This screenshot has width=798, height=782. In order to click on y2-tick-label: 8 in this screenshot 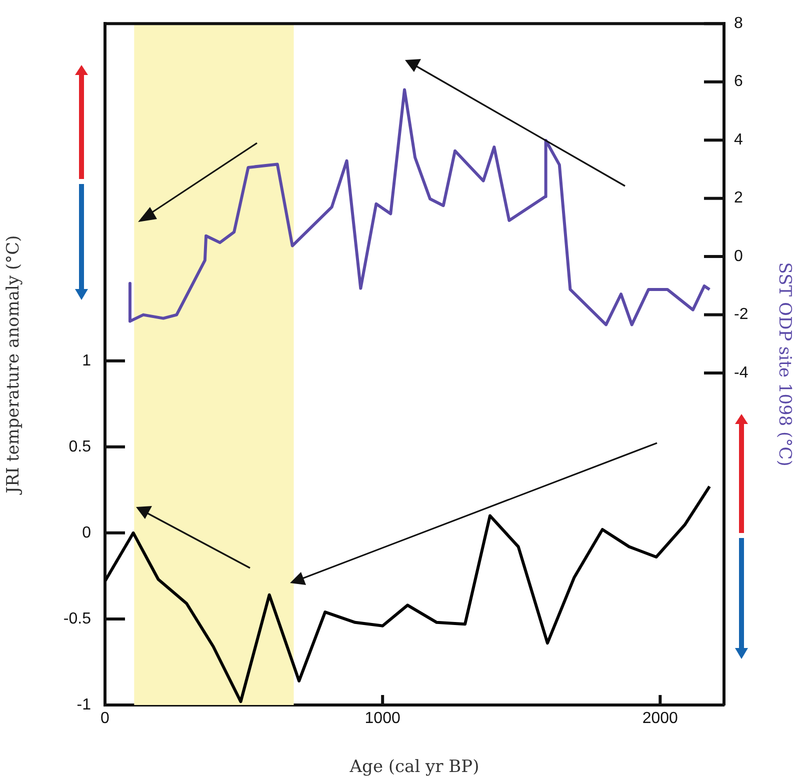, I will do `click(738, 23)`.